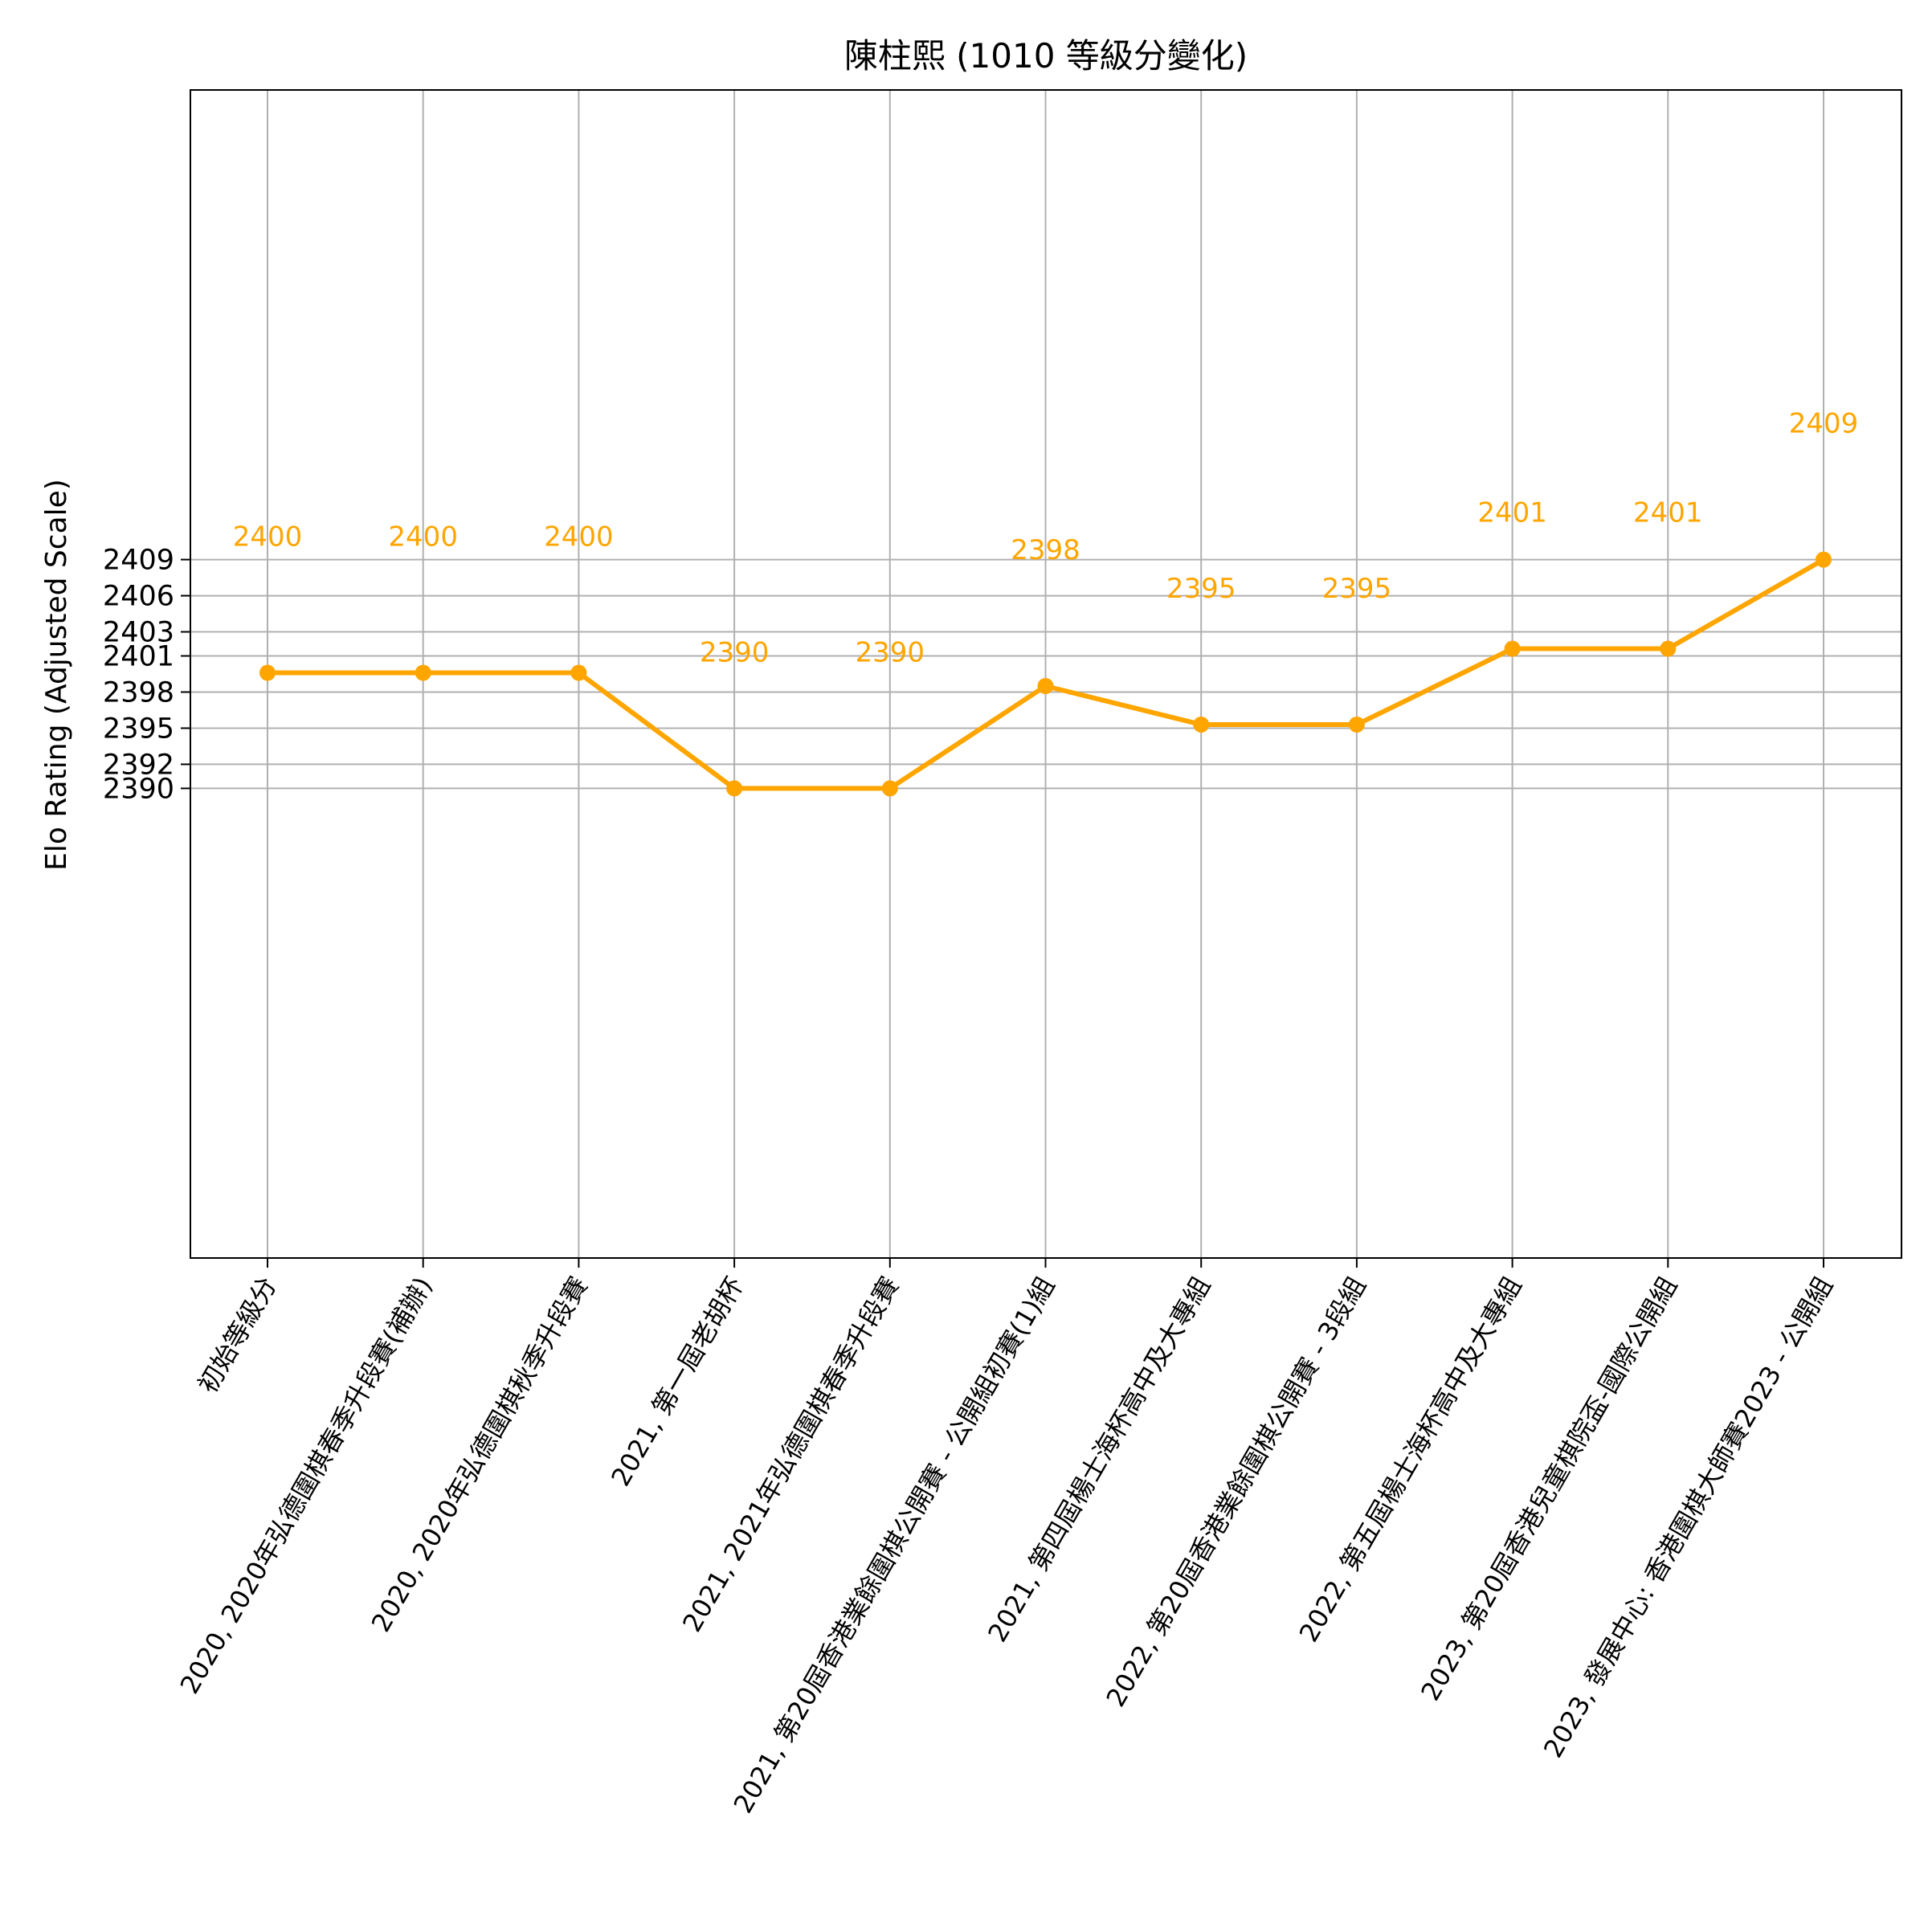 This screenshot has height=1932, width=1928. I want to click on x-tick-label: 2023, 第20屆香港兒童棋院盃-國際公開組, so click(1549, 1489).